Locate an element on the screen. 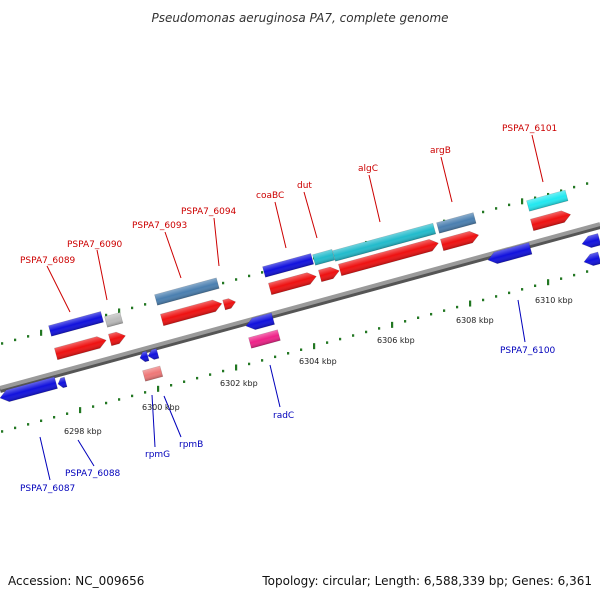  scale-label: 6302 kbp is located at coordinates (239, 383).